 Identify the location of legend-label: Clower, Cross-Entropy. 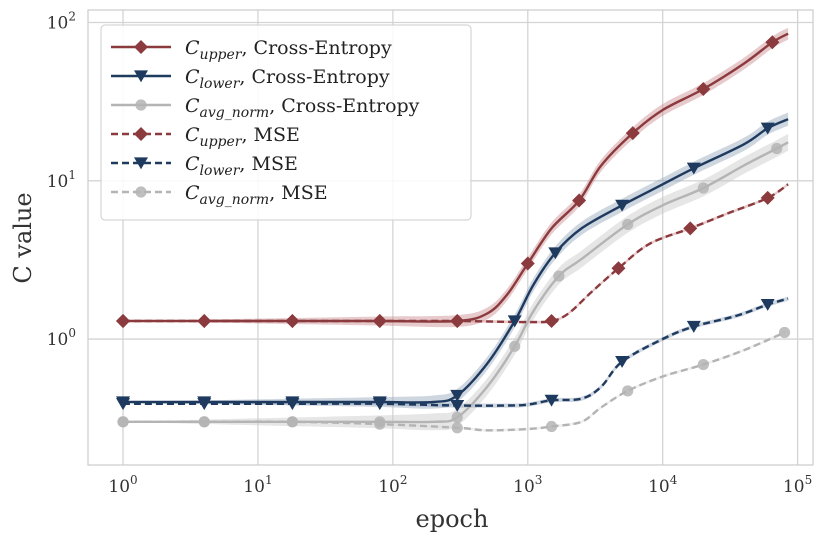
(287, 79).